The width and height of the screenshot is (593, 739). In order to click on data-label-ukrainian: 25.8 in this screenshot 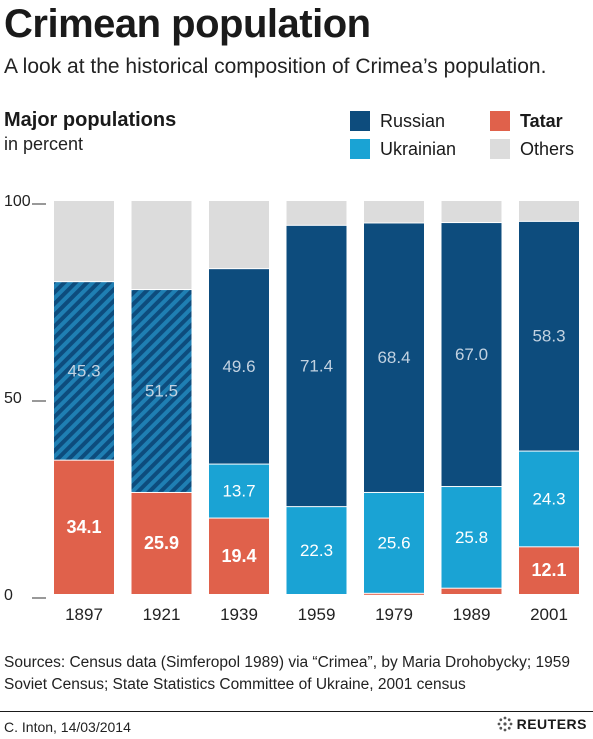, I will do `click(471, 537)`.